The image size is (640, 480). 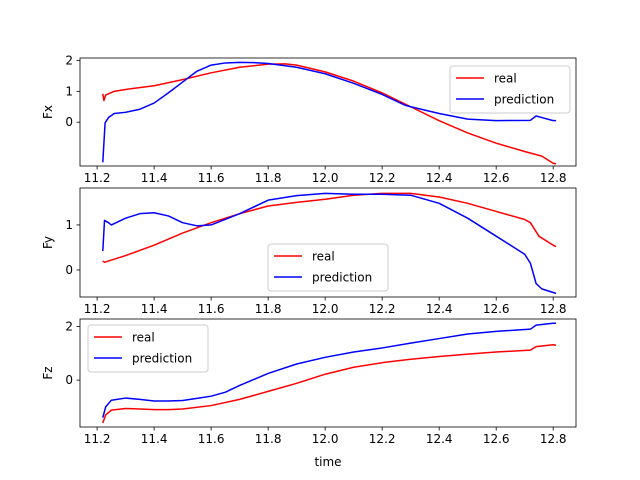 I want to click on y-axis-label: Fy, so click(x=48, y=242).